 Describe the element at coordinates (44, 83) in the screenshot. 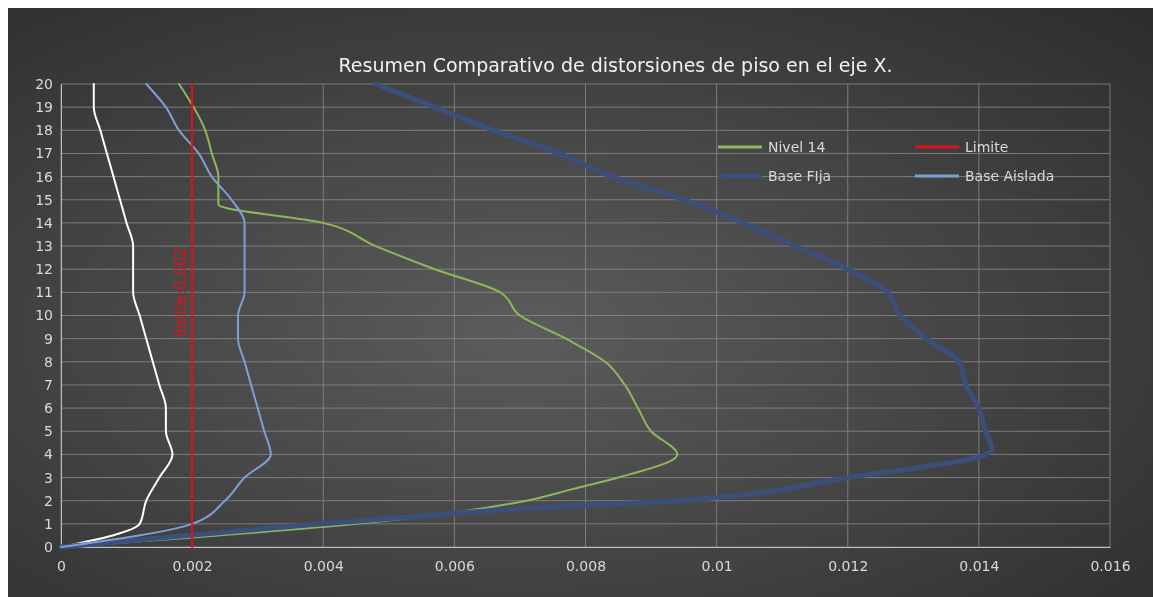

I see `y-tick-label: 20` at that location.